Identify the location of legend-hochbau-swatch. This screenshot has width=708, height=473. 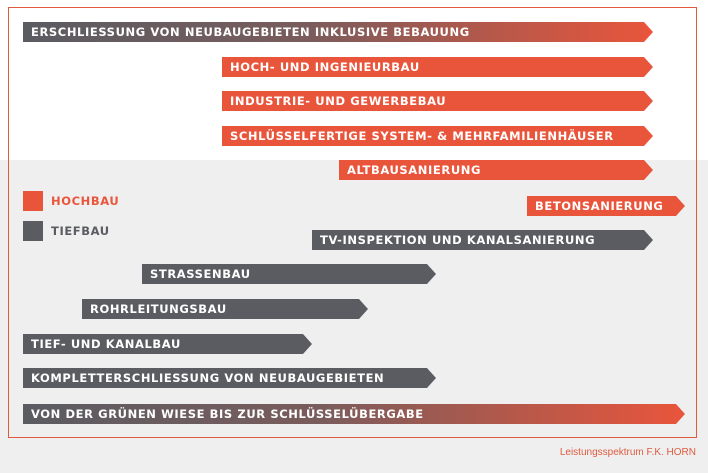
(33, 201).